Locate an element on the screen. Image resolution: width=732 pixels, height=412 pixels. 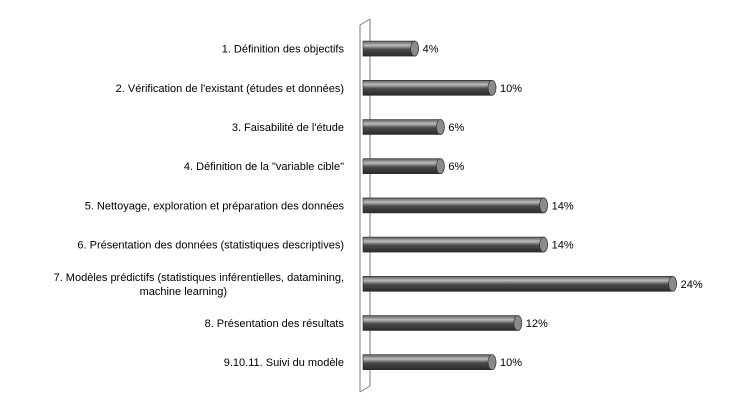
axis-wall-top is located at coordinates (365, 22).